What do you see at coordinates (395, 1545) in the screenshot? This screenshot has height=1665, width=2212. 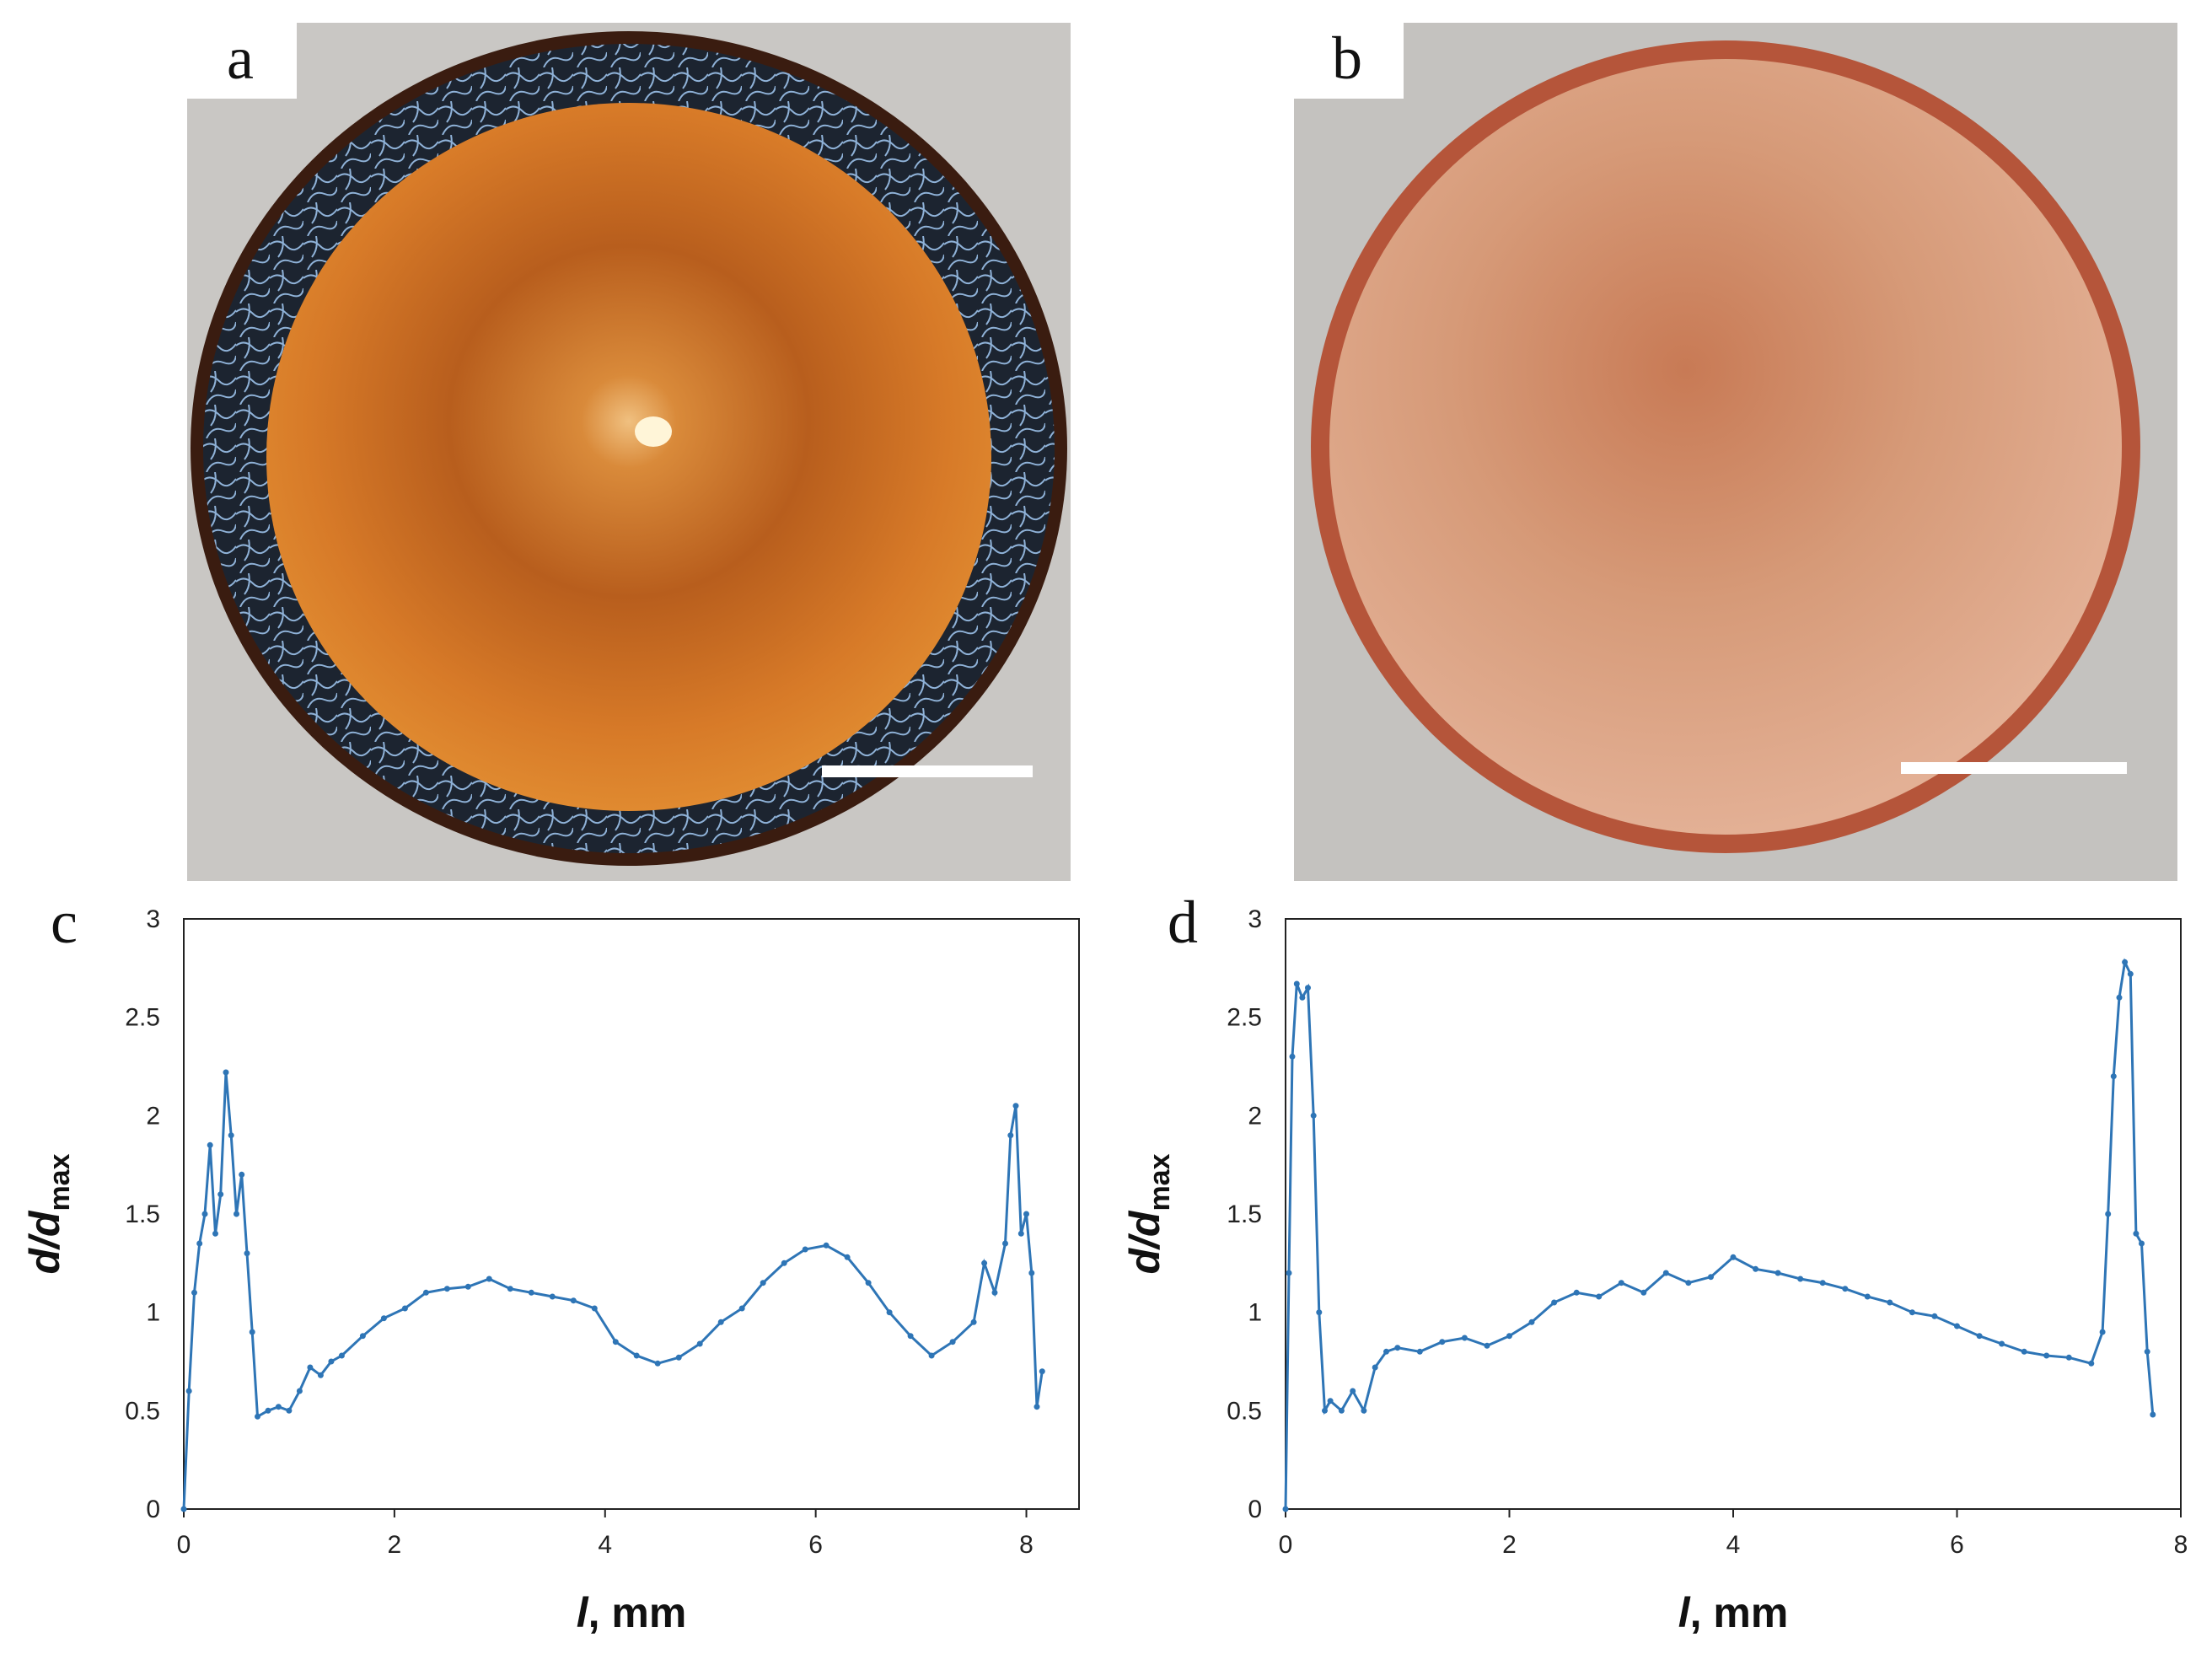 I see `chart-c-xtick-label: 2` at bounding box center [395, 1545].